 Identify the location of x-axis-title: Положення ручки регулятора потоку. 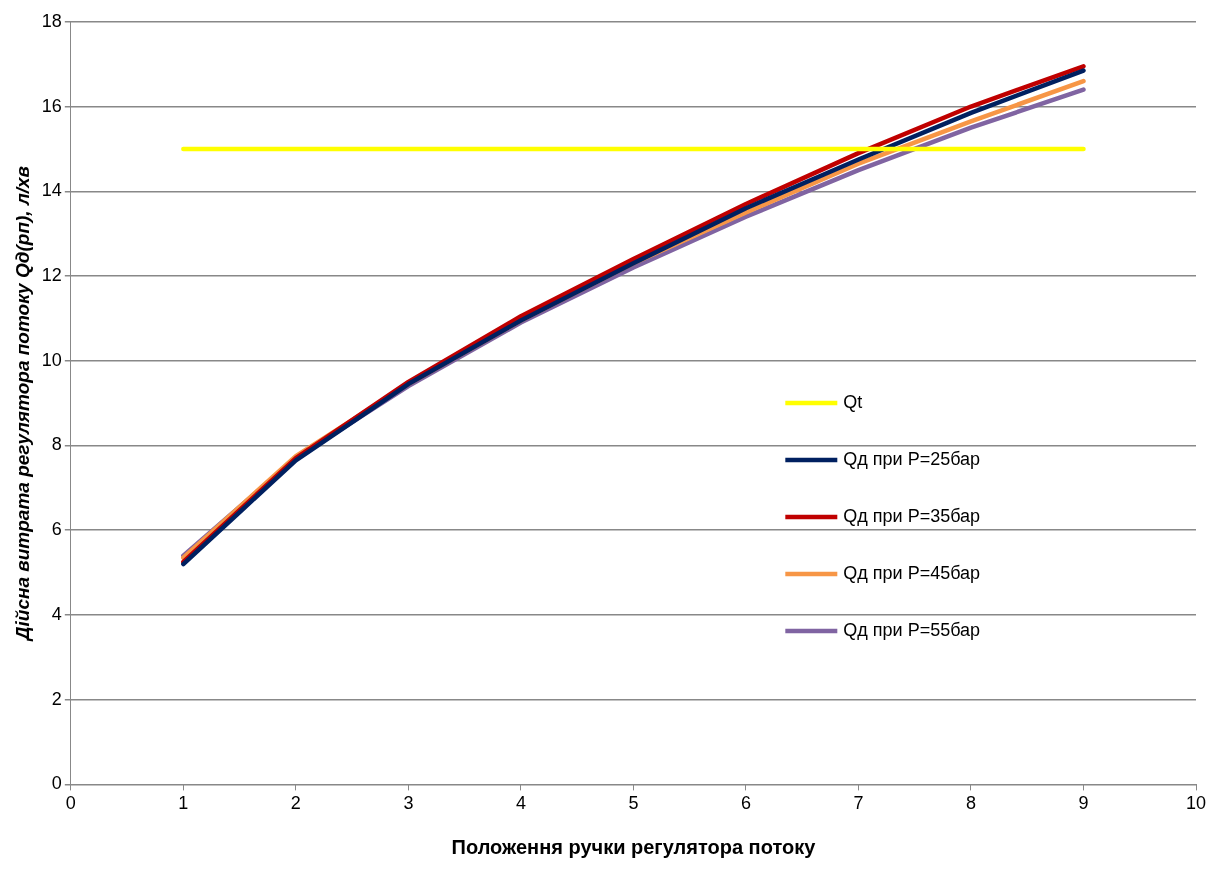
(634, 846).